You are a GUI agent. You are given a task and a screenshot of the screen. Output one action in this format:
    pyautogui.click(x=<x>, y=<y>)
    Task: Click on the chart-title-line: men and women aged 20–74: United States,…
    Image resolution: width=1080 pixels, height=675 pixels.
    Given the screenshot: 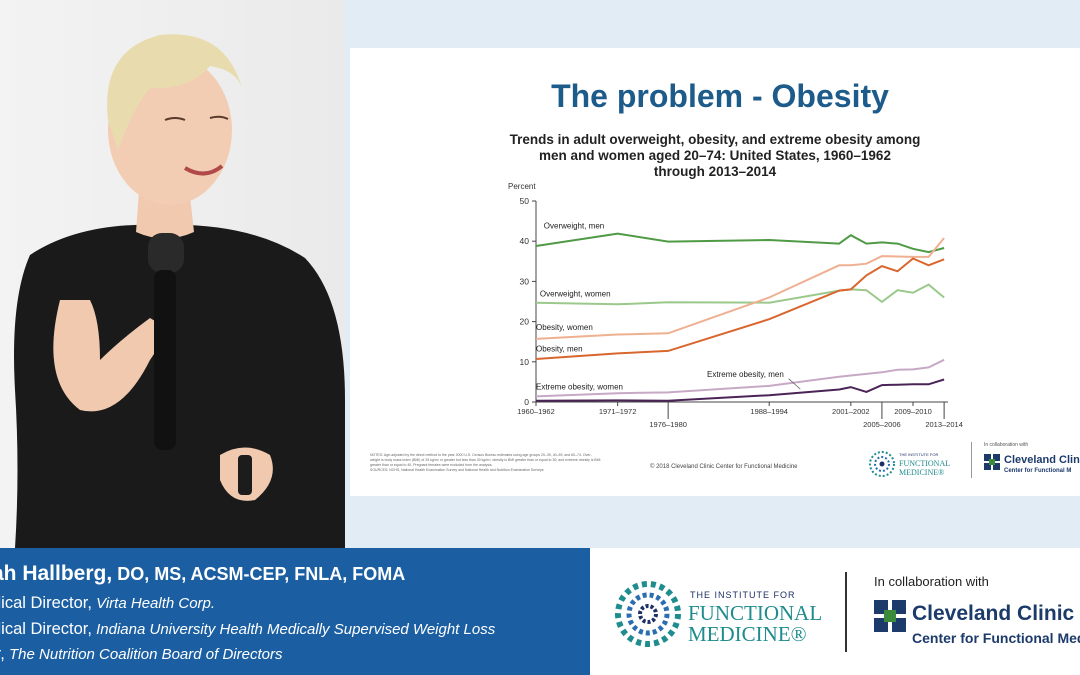 What is the action you would take?
    pyautogui.click(x=715, y=155)
    